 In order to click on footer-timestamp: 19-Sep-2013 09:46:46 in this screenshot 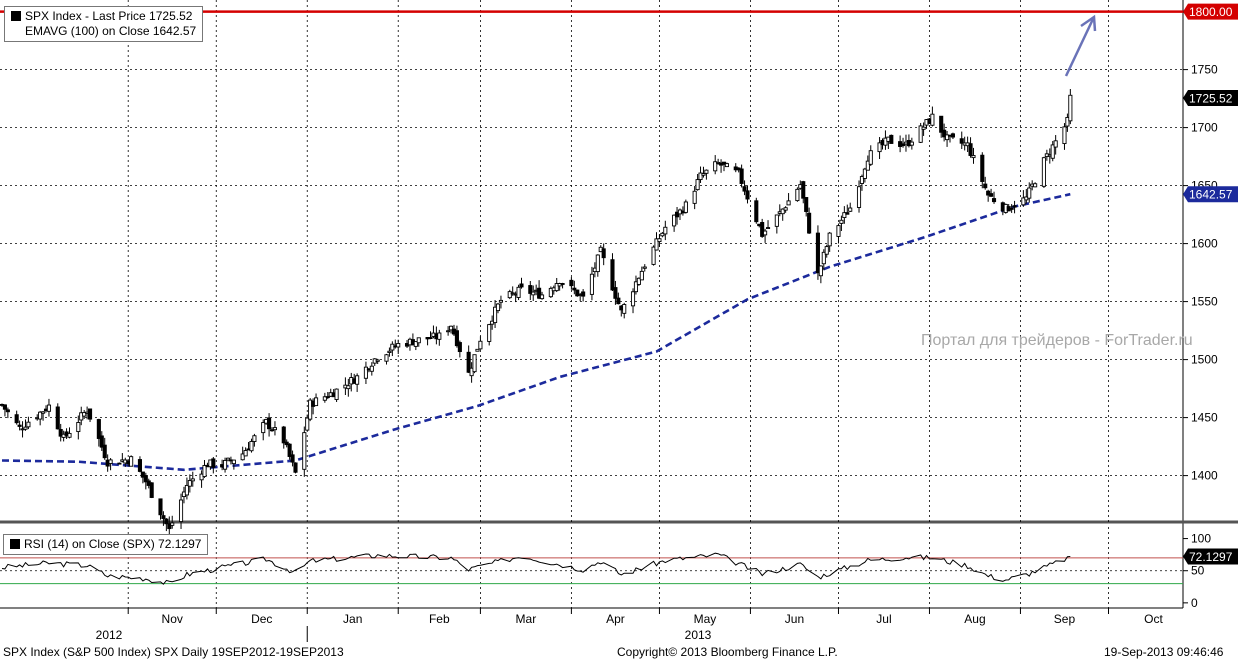, I will do `click(1164, 652)`.